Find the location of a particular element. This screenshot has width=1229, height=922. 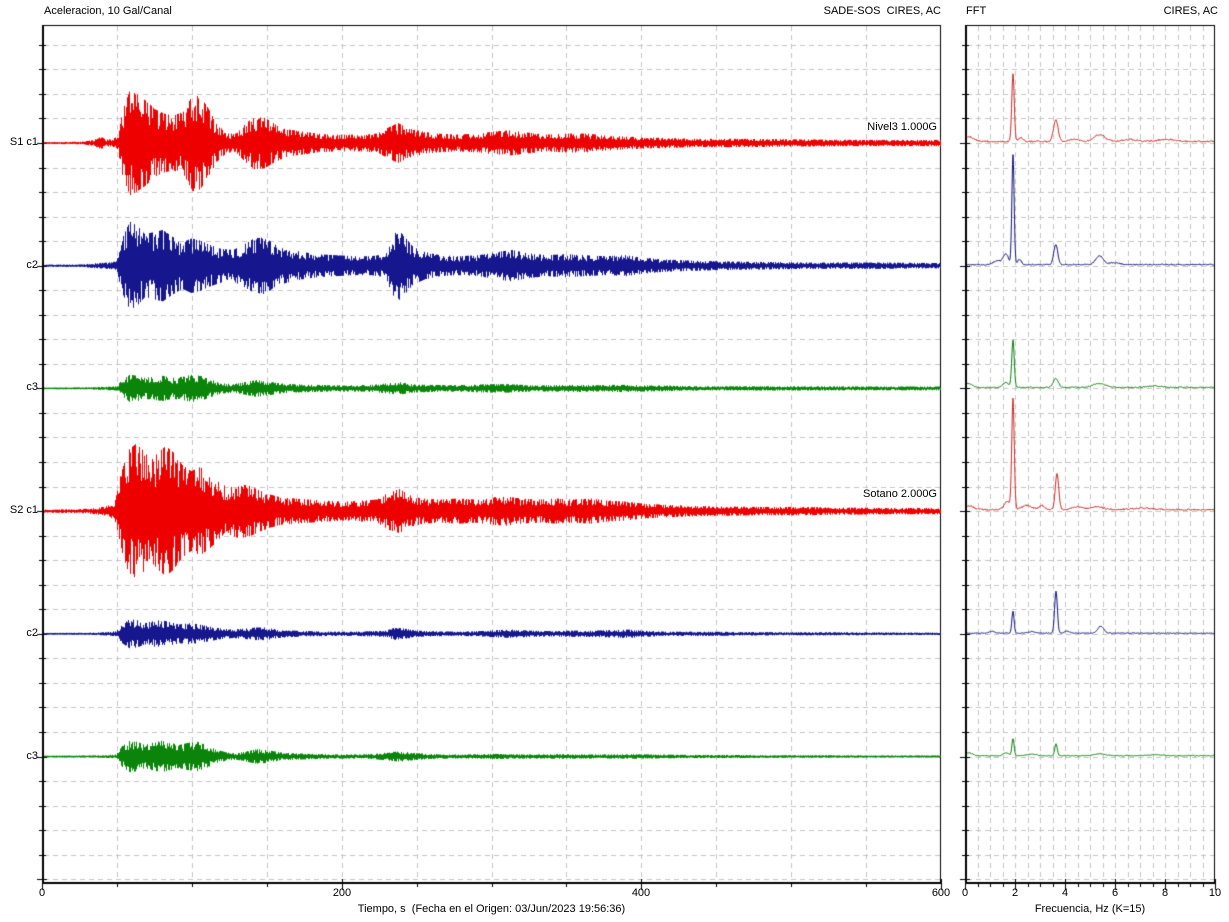

frequency-axis-tick-label: 8 is located at coordinates (1165, 893).